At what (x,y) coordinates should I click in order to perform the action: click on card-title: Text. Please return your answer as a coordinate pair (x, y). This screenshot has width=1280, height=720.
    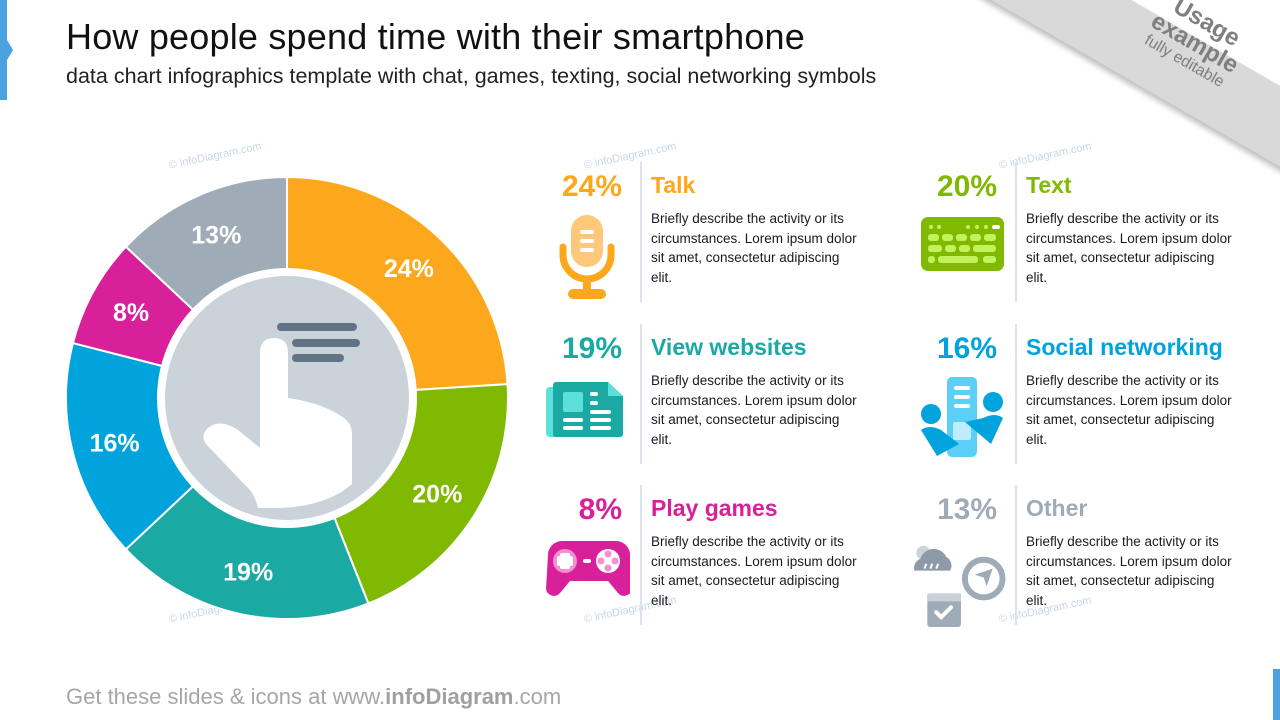
    Looking at the image, I should click on (1049, 185).